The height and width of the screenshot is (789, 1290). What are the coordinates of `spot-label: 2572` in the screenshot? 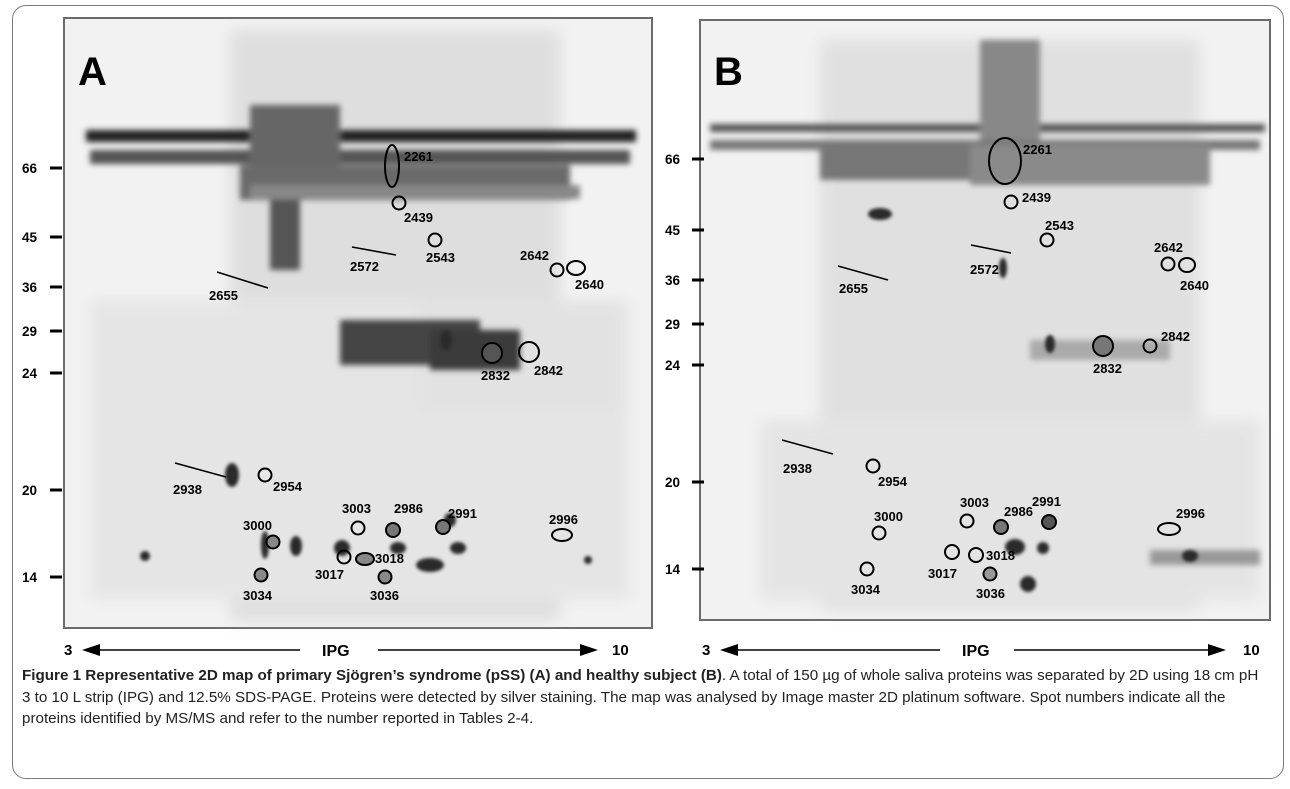 It's located at (364, 266).